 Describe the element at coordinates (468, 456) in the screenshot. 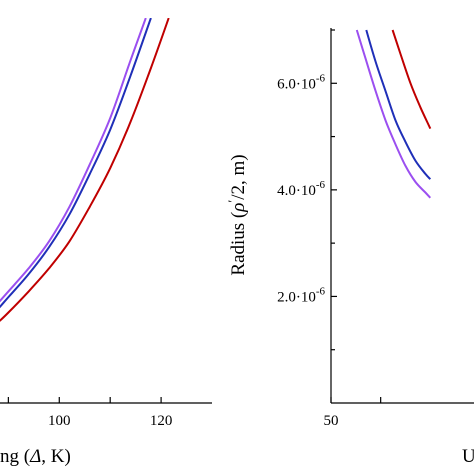

I see `x-axis-label: U` at that location.